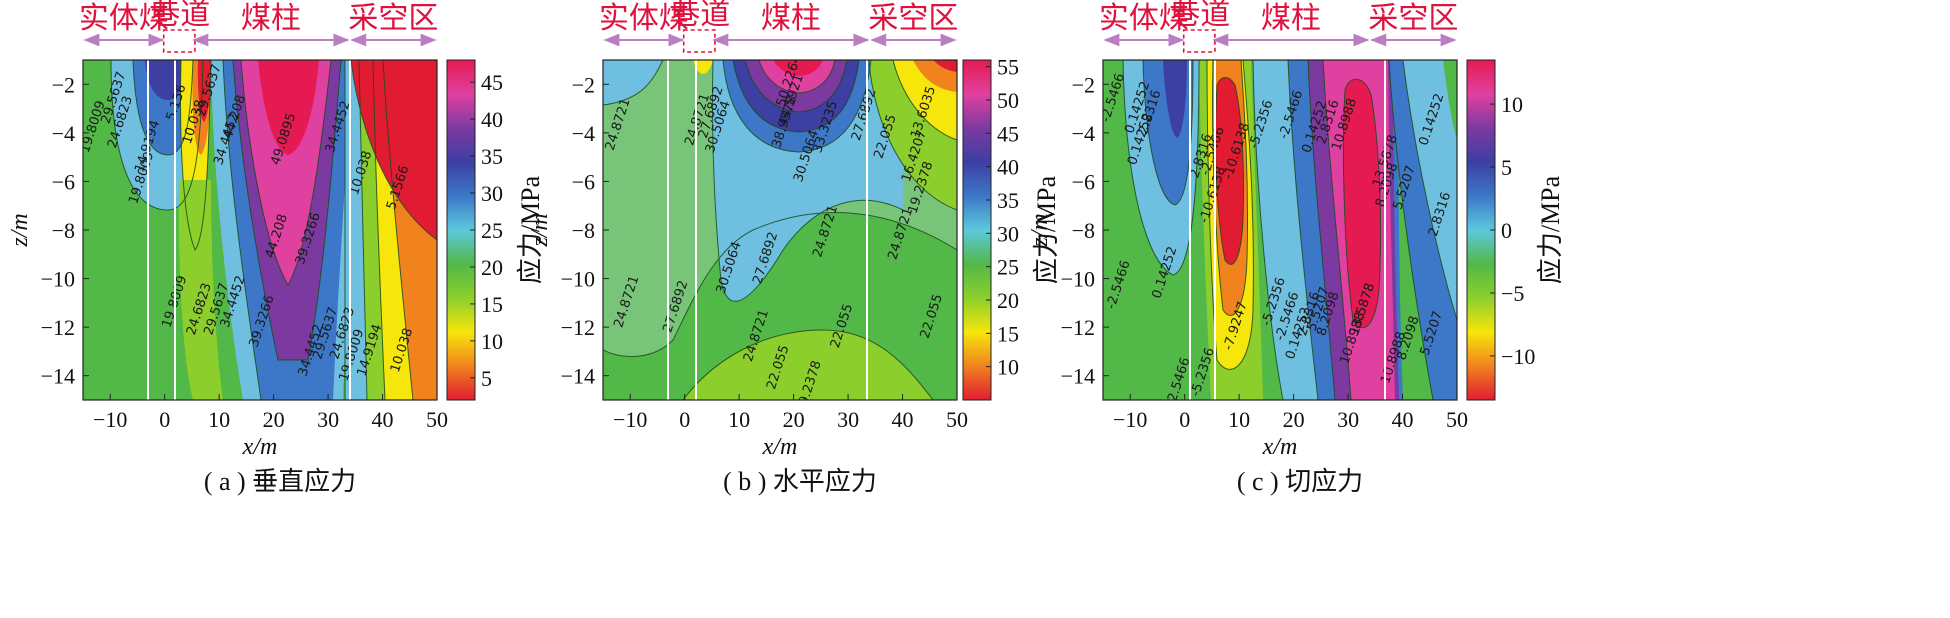 This screenshot has height=618, width=1950. I want to click on panel-caption: ( b ) 水平应力, so click(800, 481).